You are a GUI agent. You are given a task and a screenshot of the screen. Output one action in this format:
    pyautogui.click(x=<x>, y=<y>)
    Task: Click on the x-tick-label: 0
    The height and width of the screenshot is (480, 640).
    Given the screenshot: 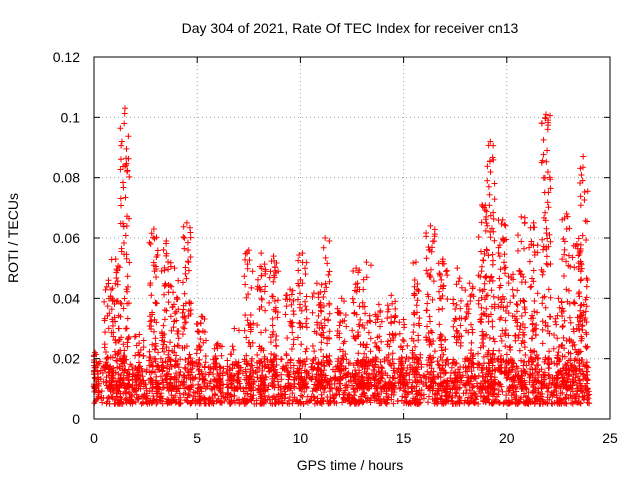 What is the action you would take?
    pyautogui.click(x=94, y=438)
    